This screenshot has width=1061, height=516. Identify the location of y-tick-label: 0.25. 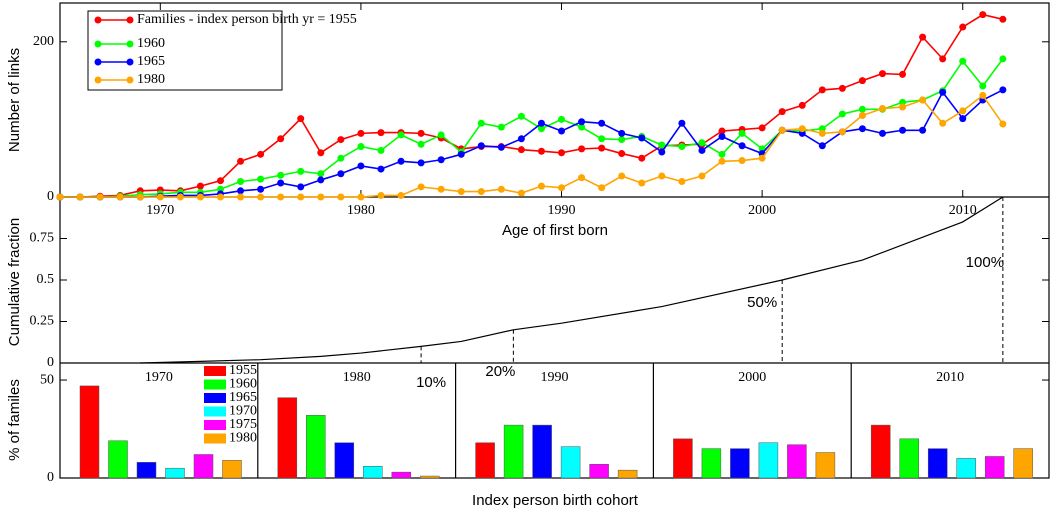
(42, 321).